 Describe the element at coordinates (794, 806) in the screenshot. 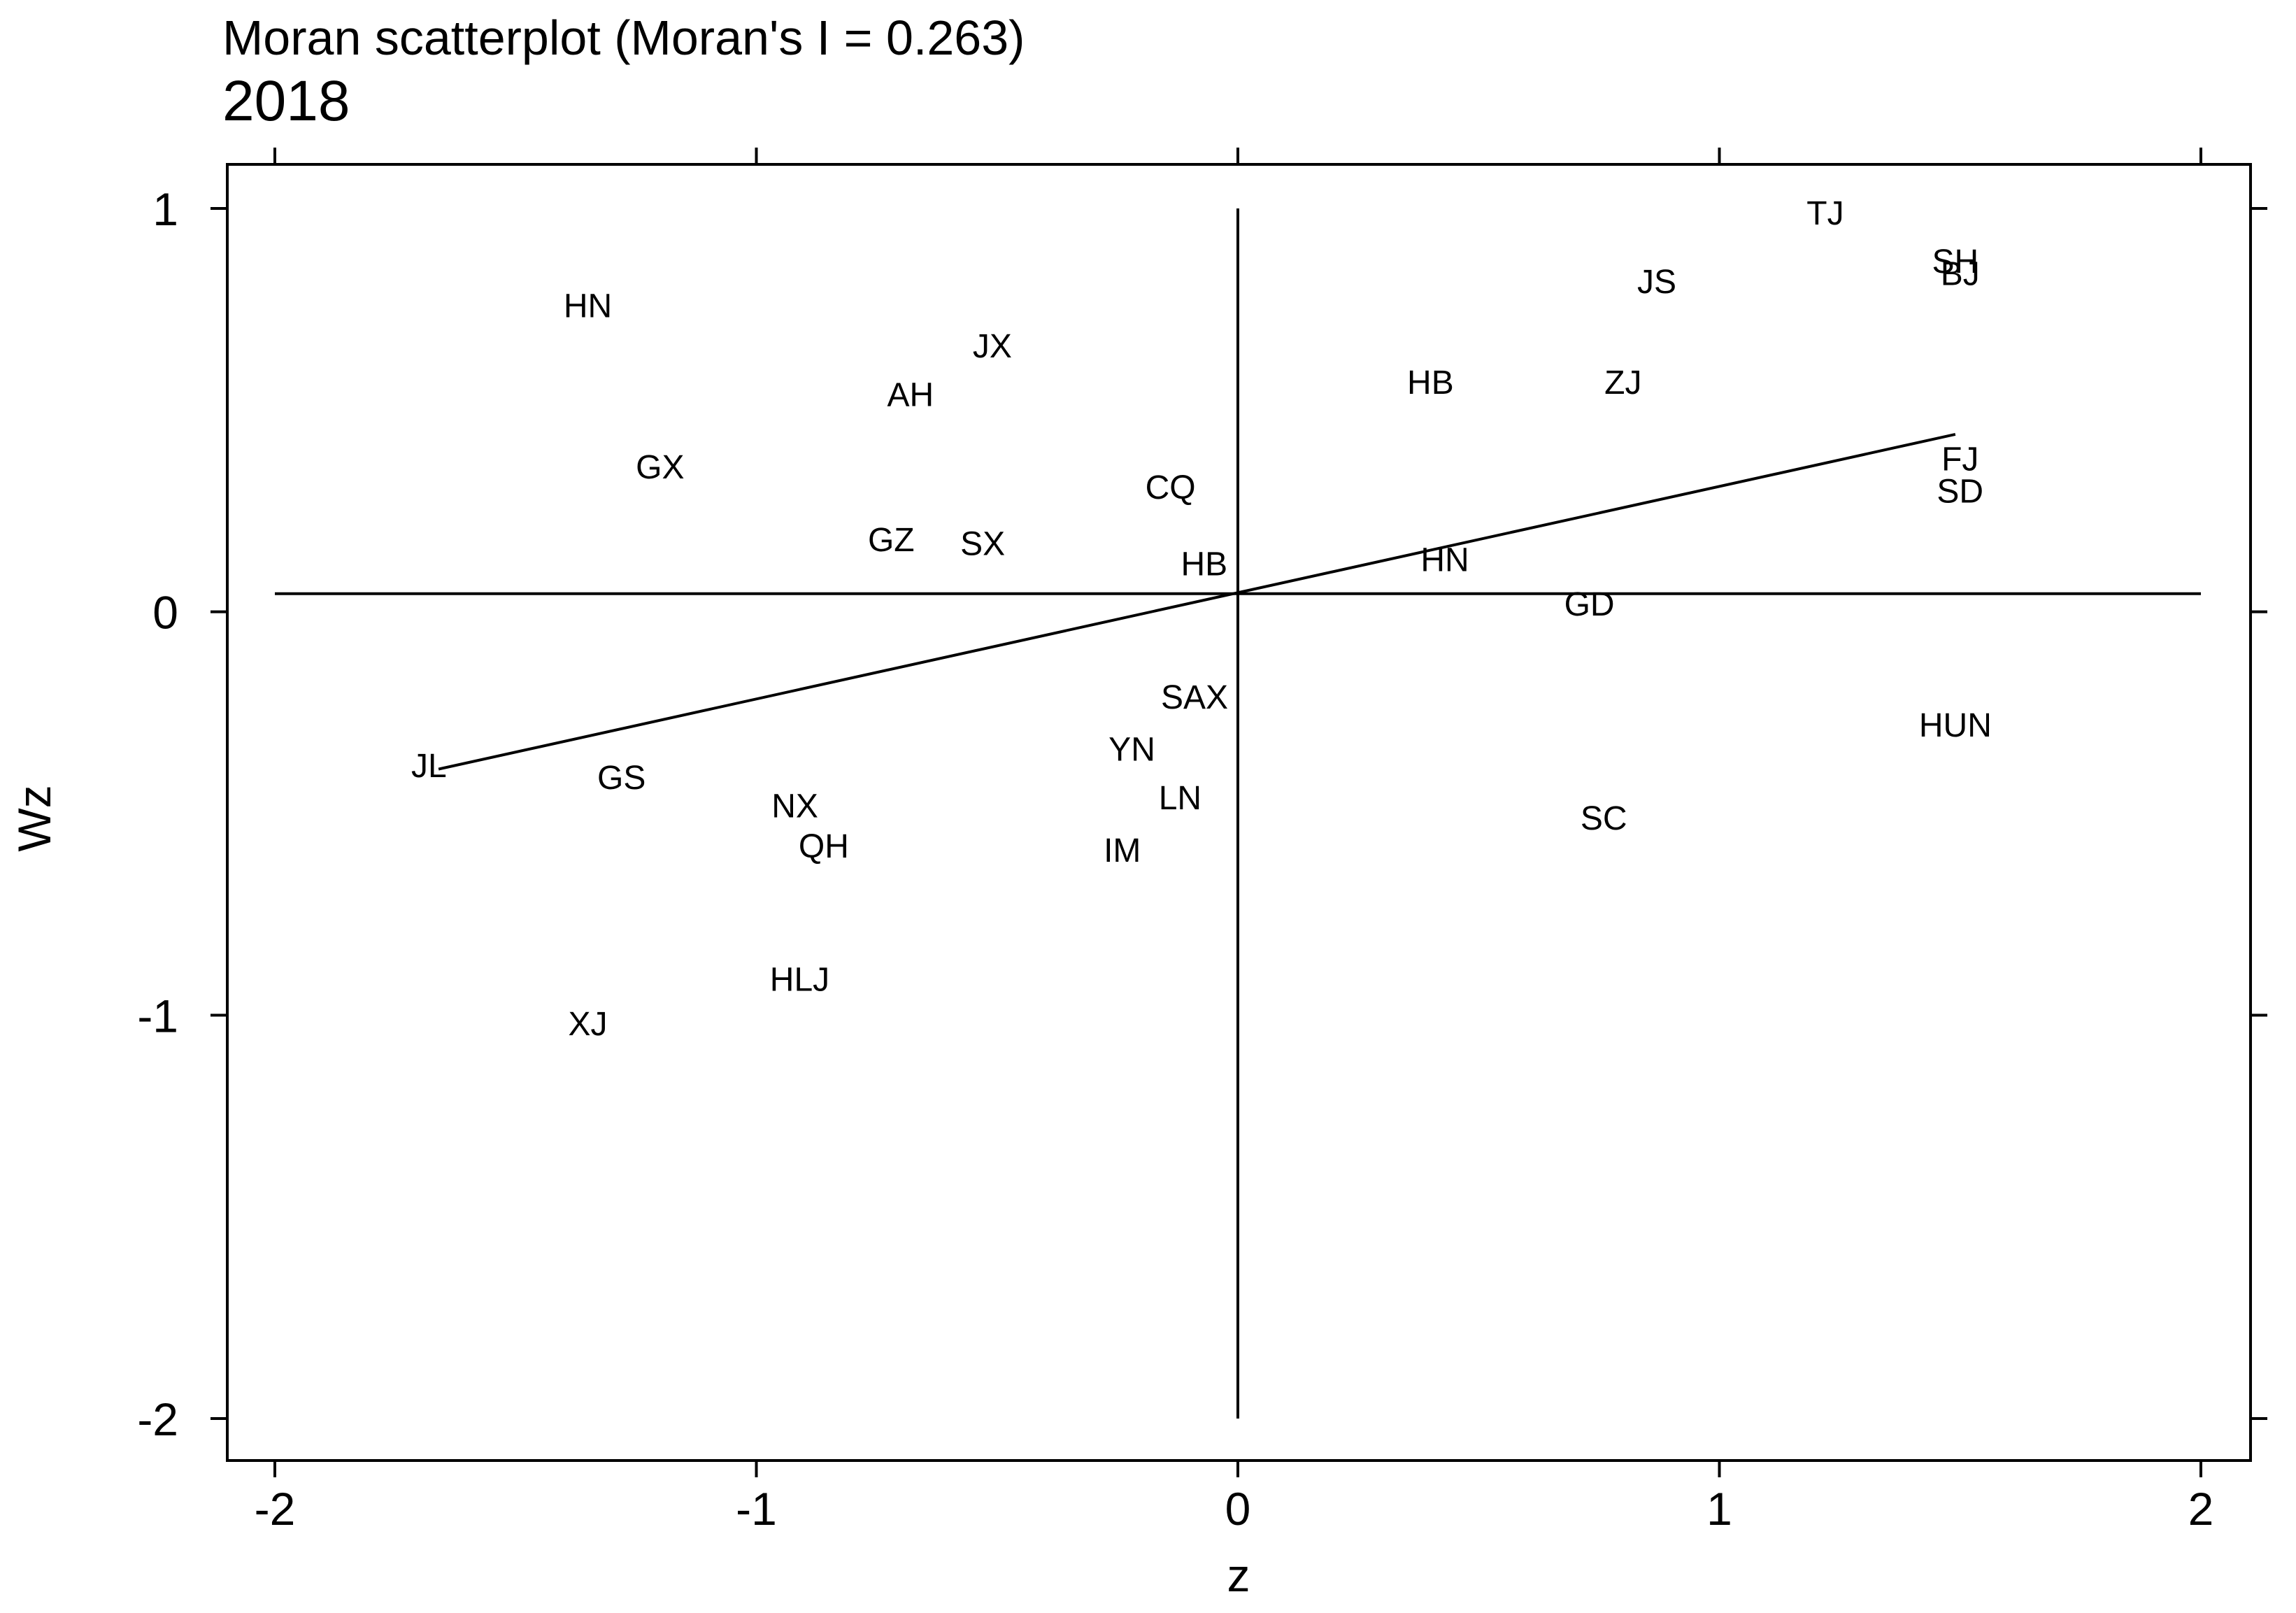

I see `point-label-nx: NX` at that location.